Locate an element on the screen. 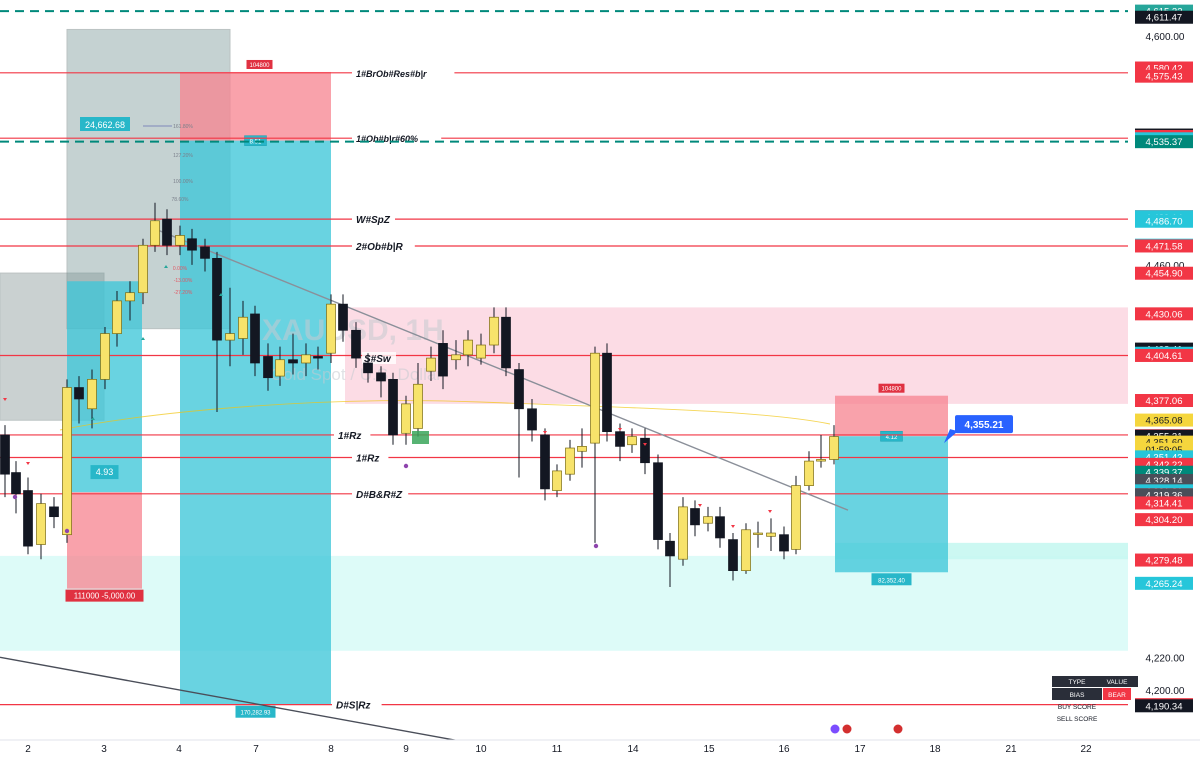 This screenshot has height=765, width=1200. fib-label: -27.20% is located at coordinates (183, 293).